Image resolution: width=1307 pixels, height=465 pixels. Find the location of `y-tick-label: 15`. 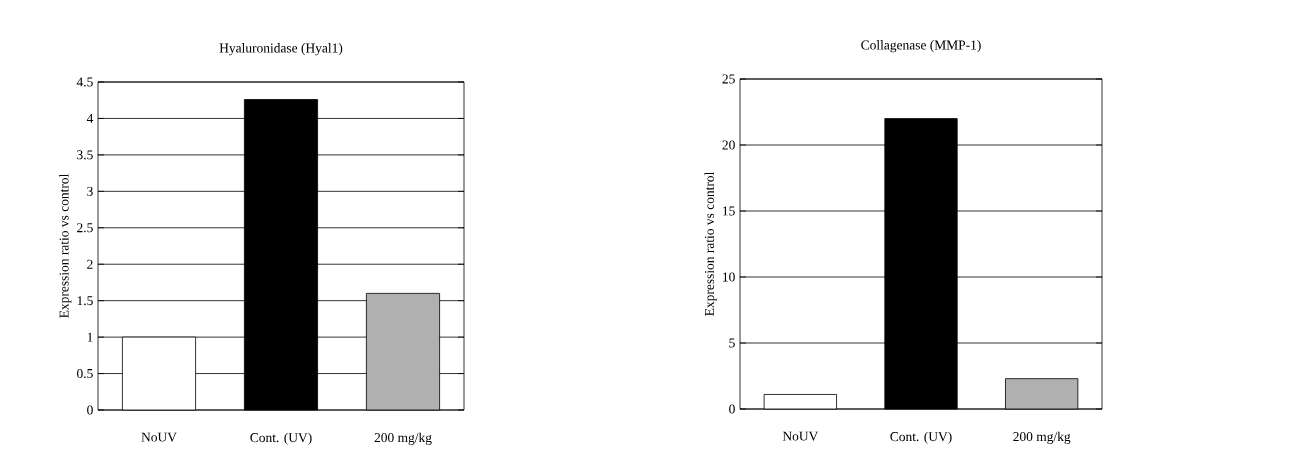

y-tick-label: 15 is located at coordinates (729, 211).